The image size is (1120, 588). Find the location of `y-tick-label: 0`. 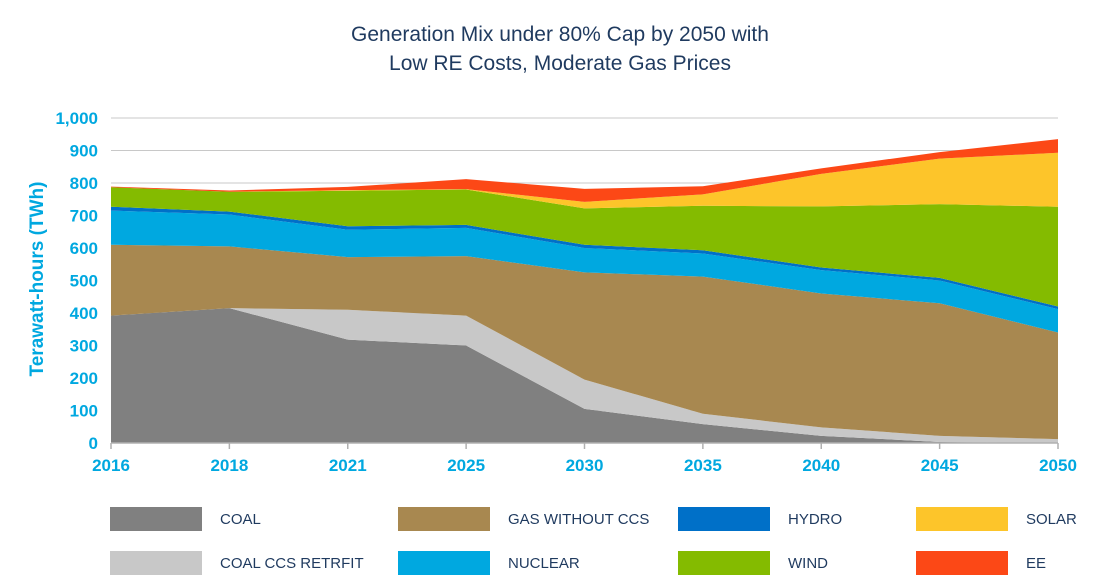

y-tick-label: 0 is located at coordinates (93, 443).